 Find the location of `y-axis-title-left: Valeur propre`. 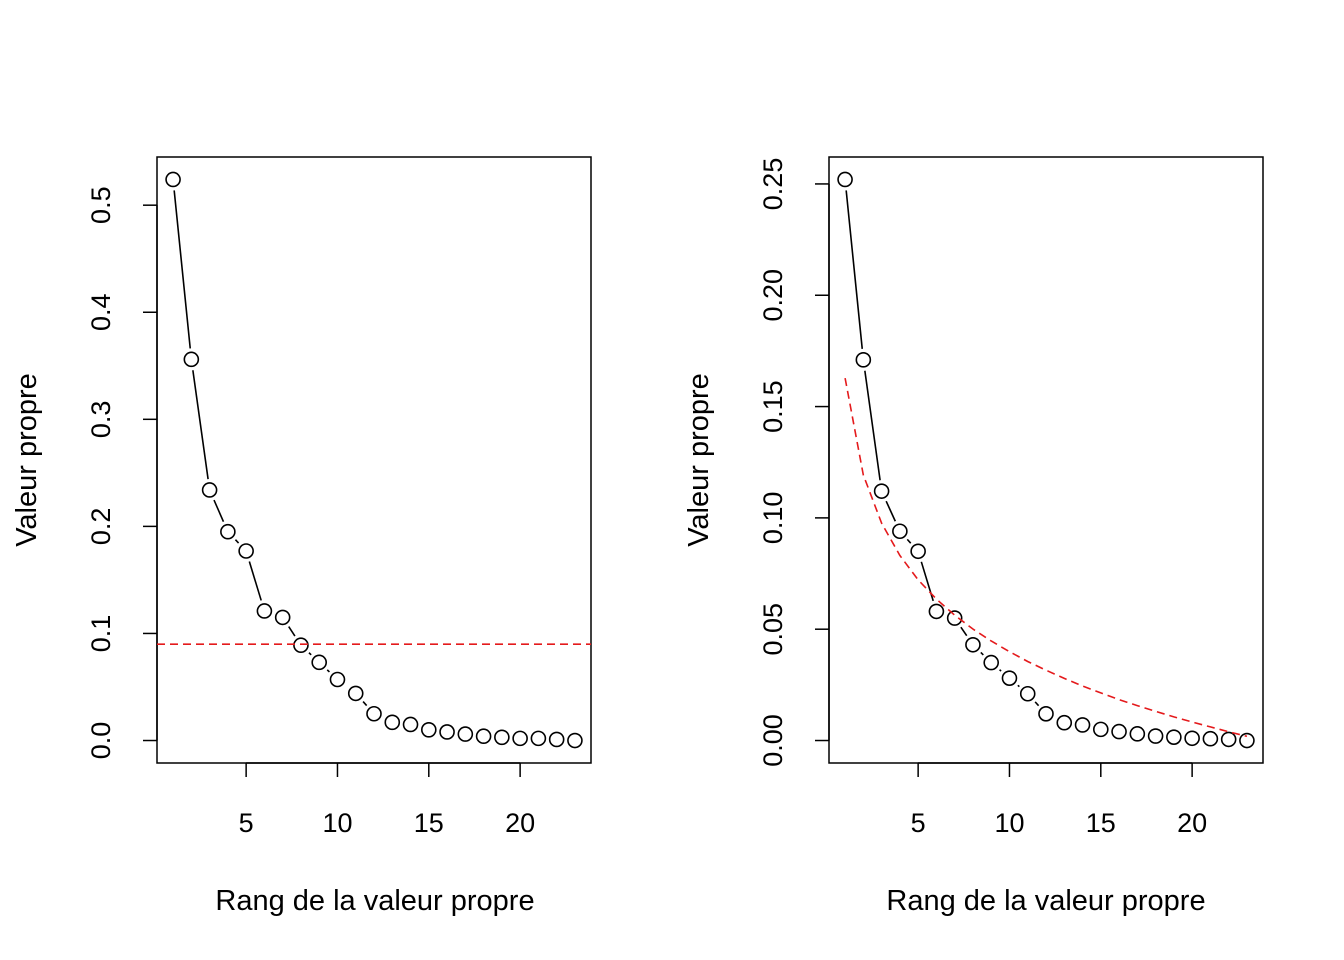

y-axis-title-left: Valeur propre is located at coordinates (27, 460).